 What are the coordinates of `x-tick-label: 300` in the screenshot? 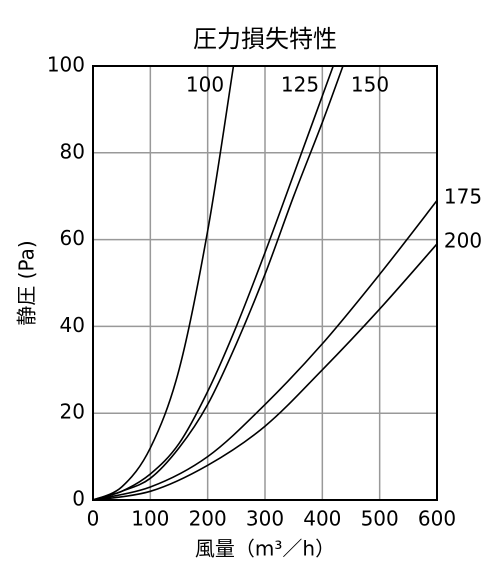 It's located at (265, 519).